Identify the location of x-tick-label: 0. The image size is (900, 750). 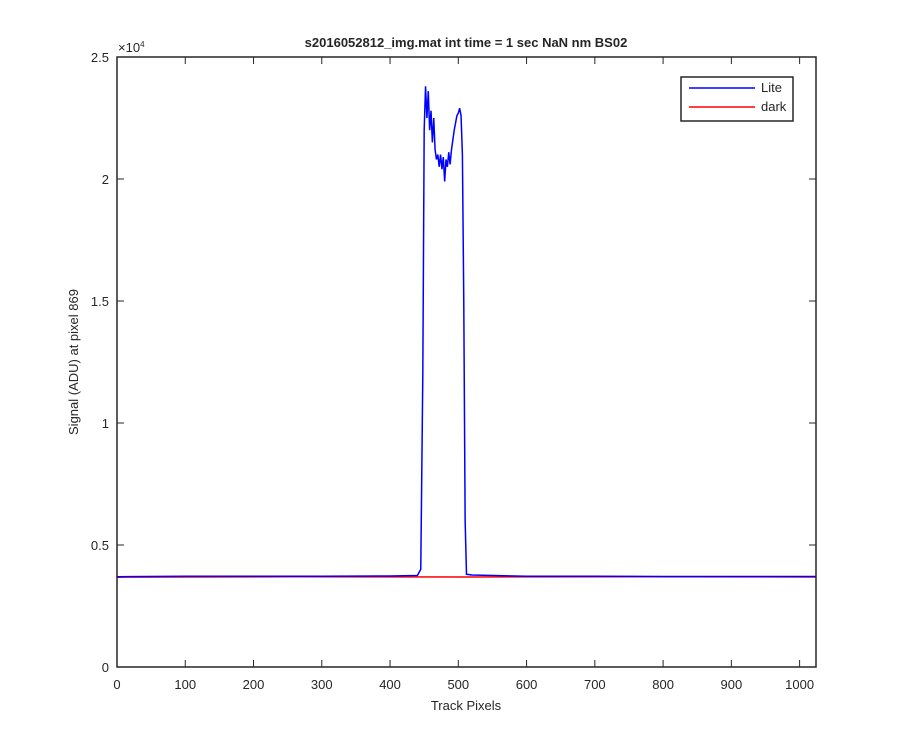
(116, 684).